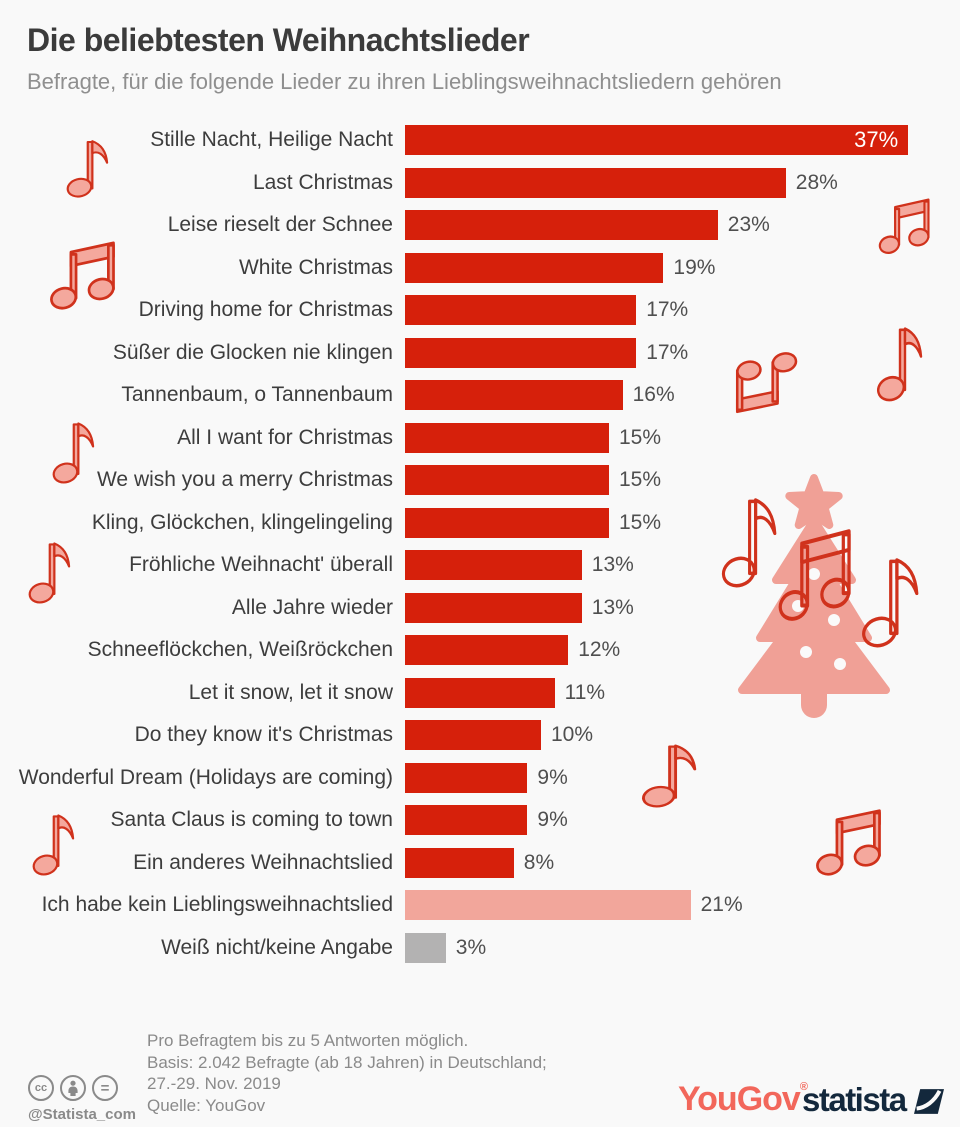  Describe the element at coordinates (252, 352) in the screenshot. I see `category-label: Süßer die Glocken nie klingen` at that location.